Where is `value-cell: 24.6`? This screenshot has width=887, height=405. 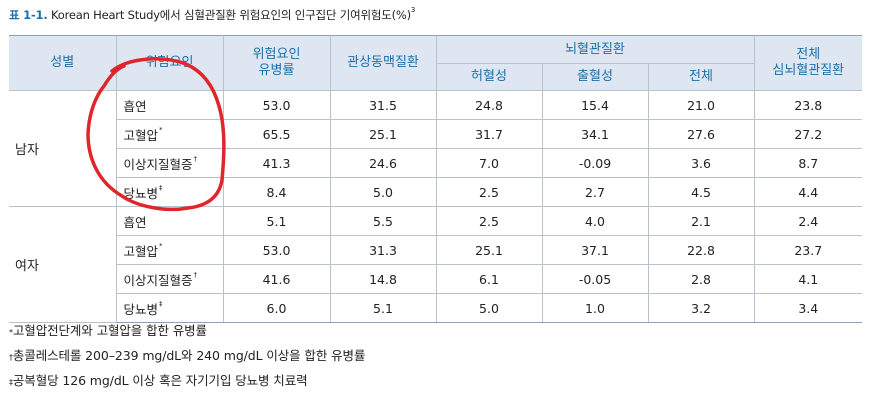
value-cell: 24.6 is located at coordinates (383, 163).